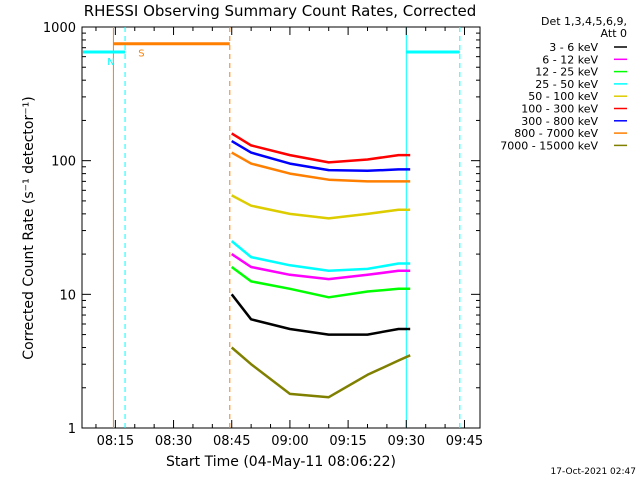  I want to click on legend-header: Det 1,3,4,5,6,9,, so click(584, 21).